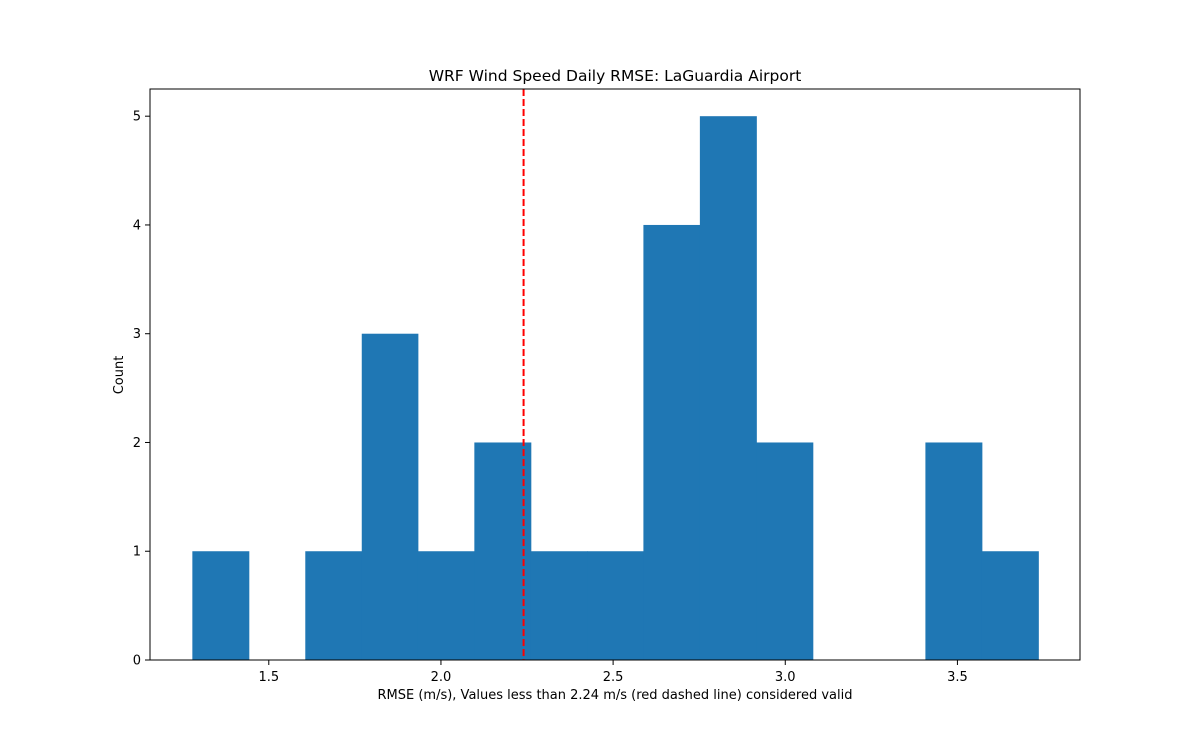 The image size is (1200, 741). What do you see at coordinates (441, 677) in the screenshot?
I see `x-tick-label: 2.0` at bounding box center [441, 677].